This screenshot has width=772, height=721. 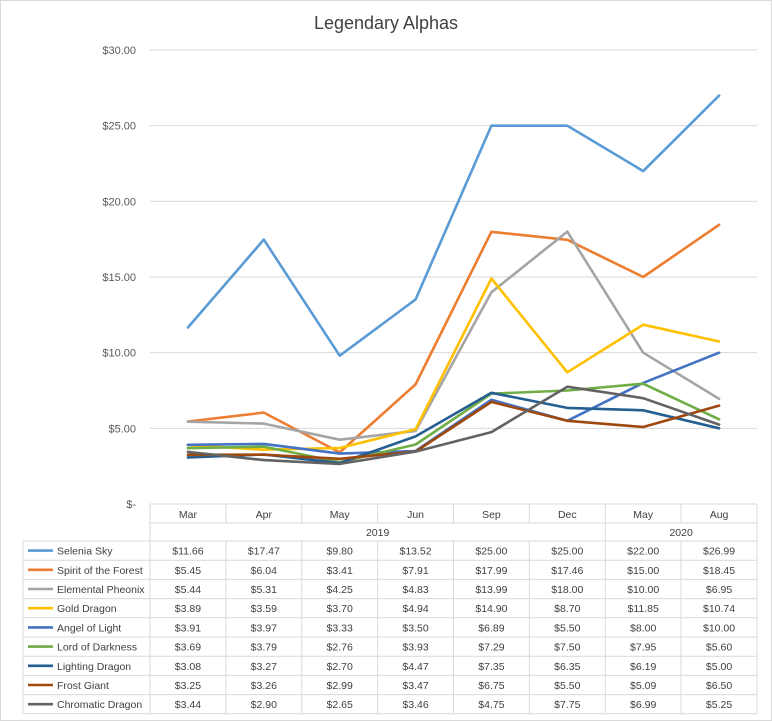 What do you see at coordinates (188, 515) in the screenshot?
I see `x-tick-label: Mar` at bounding box center [188, 515].